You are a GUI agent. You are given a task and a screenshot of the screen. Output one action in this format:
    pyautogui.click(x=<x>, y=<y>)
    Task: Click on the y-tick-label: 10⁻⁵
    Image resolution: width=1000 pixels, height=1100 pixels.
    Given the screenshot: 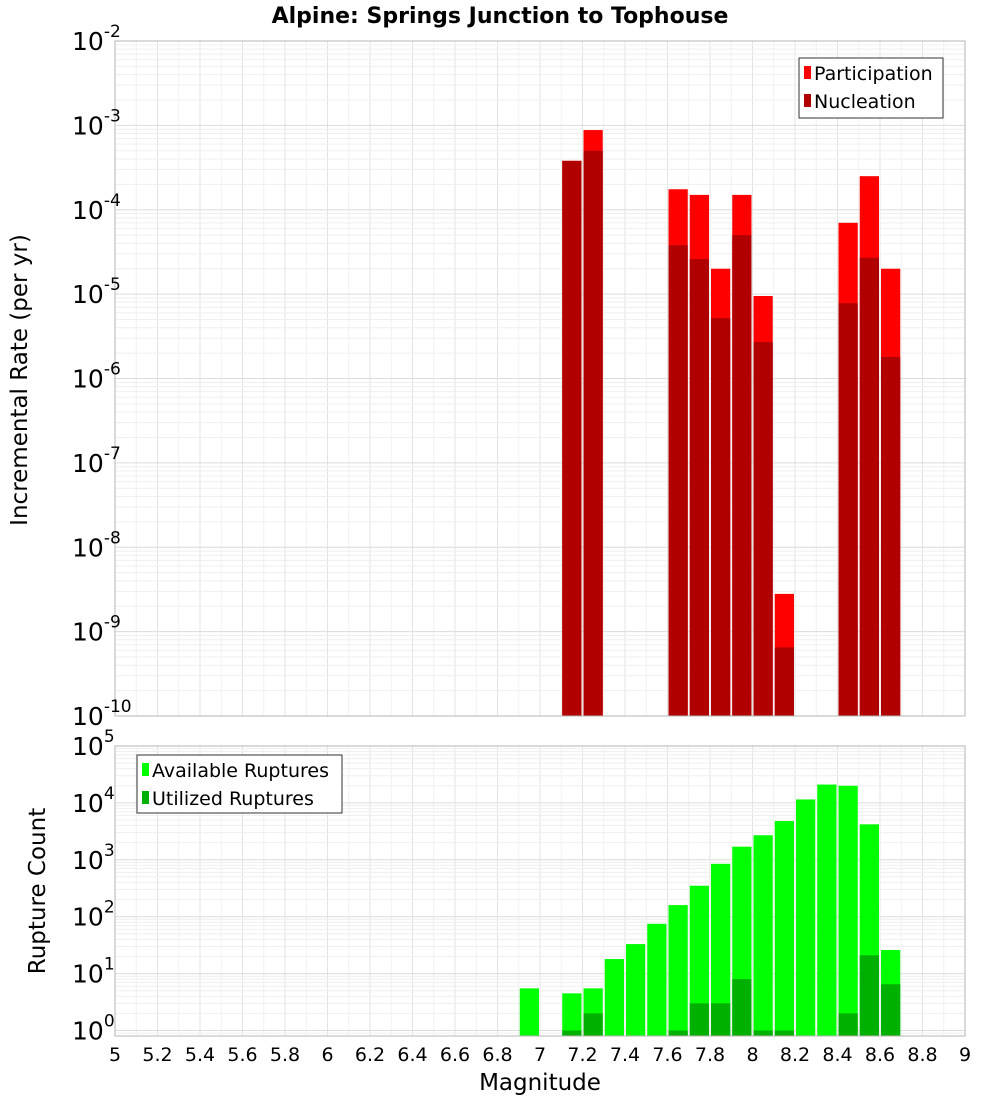 What is the action you would take?
    pyautogui.click(x=96, y=292)
    